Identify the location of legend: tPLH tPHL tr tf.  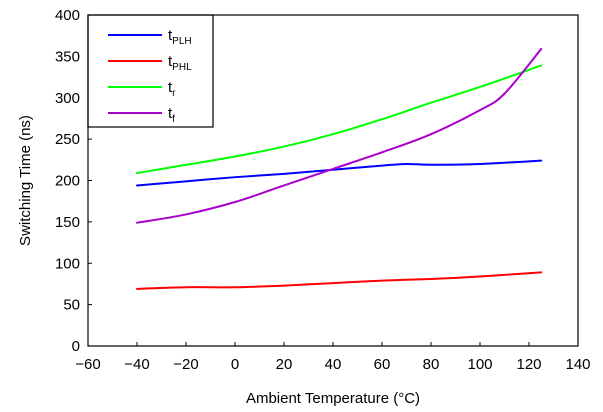
(150, 71).